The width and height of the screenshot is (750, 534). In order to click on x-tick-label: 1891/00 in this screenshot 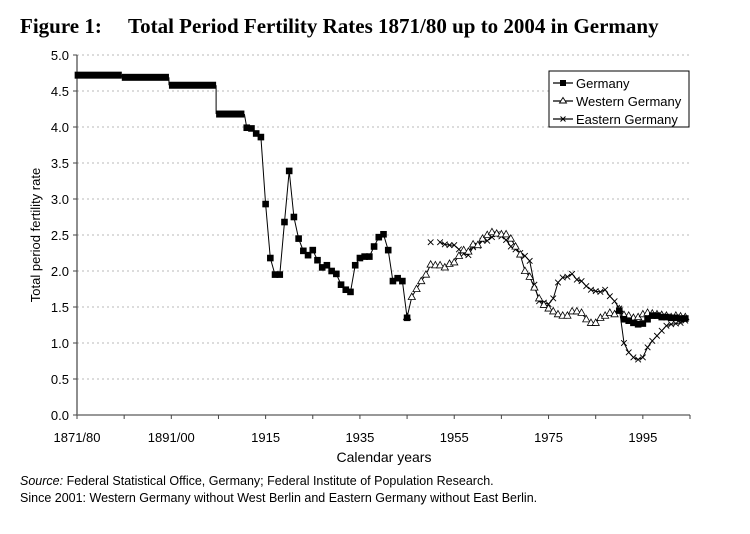, I will do `click(171, 437)`.